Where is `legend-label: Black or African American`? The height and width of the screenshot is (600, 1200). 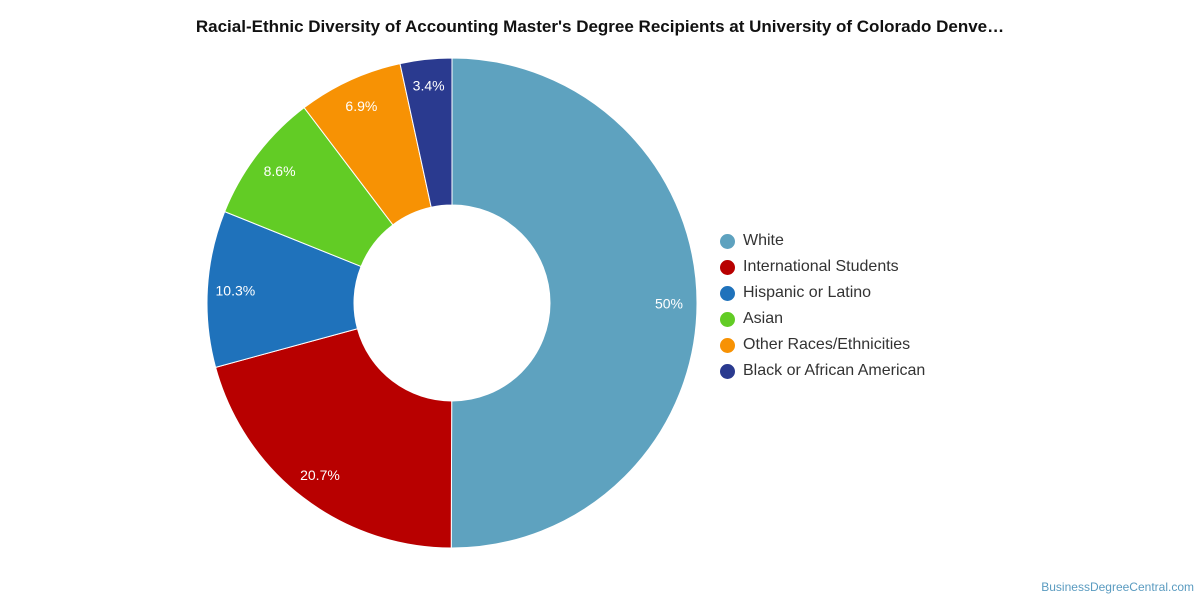
legend-label: Black or African American is located at coordinates (834, 370).